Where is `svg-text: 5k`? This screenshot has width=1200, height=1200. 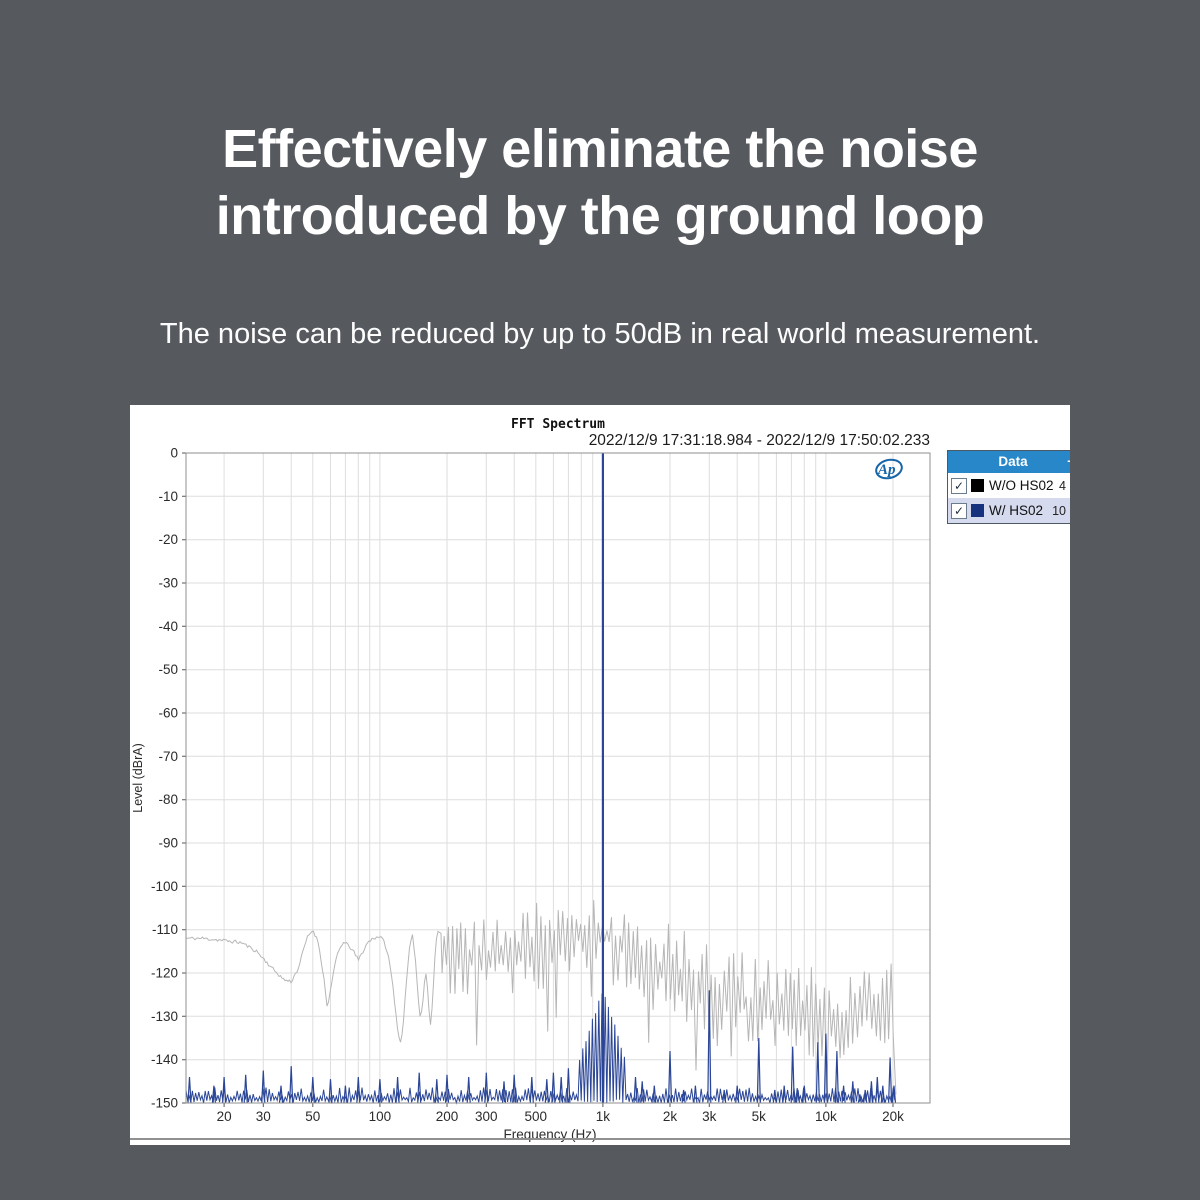 svg-text: 5k is located at coordinates (759, 1116).